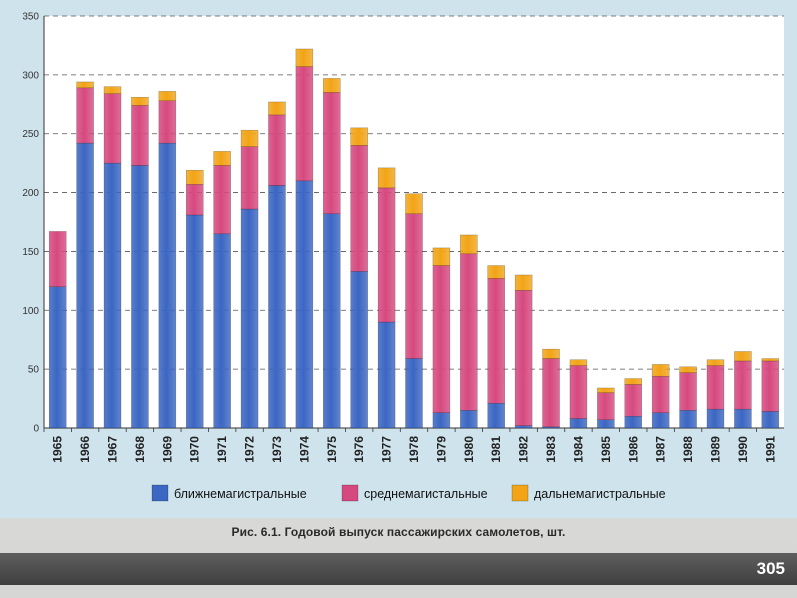 Image resolution: width=797 pixels, height=598 pixels. What do you see at coordinates (113, 449) in the screenshot?
I see `x-tick-label: 1967` at bounding box center [113, 449].